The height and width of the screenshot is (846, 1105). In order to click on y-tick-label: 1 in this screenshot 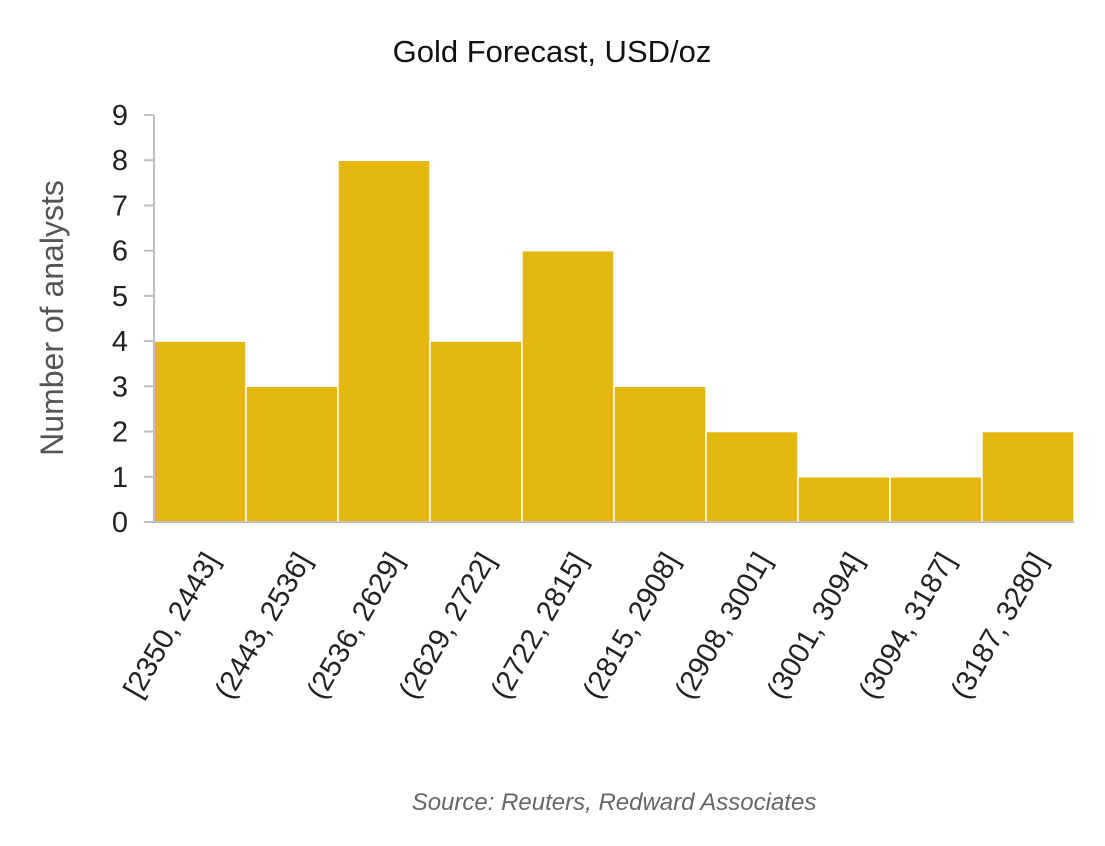, I will do `click(120, 478)`.